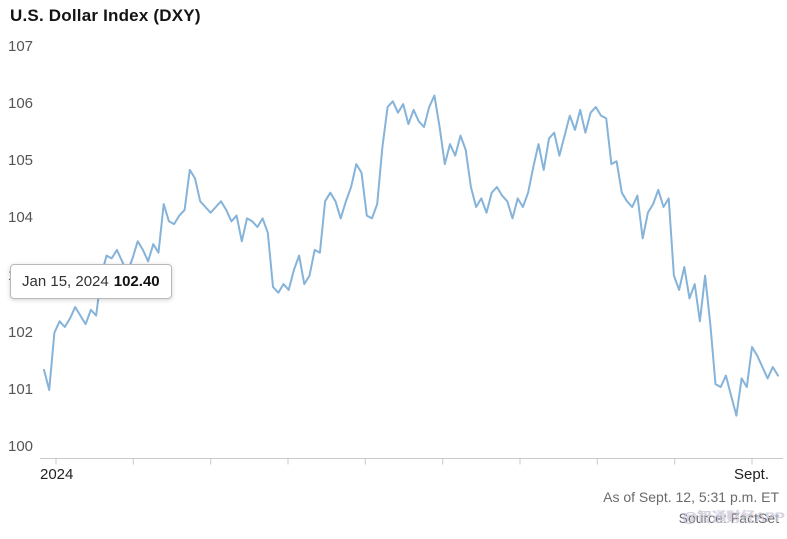  Describe the element at coordinates (21, 446) in the screenshot. I see `y-axis-label-100: 100` at that location.